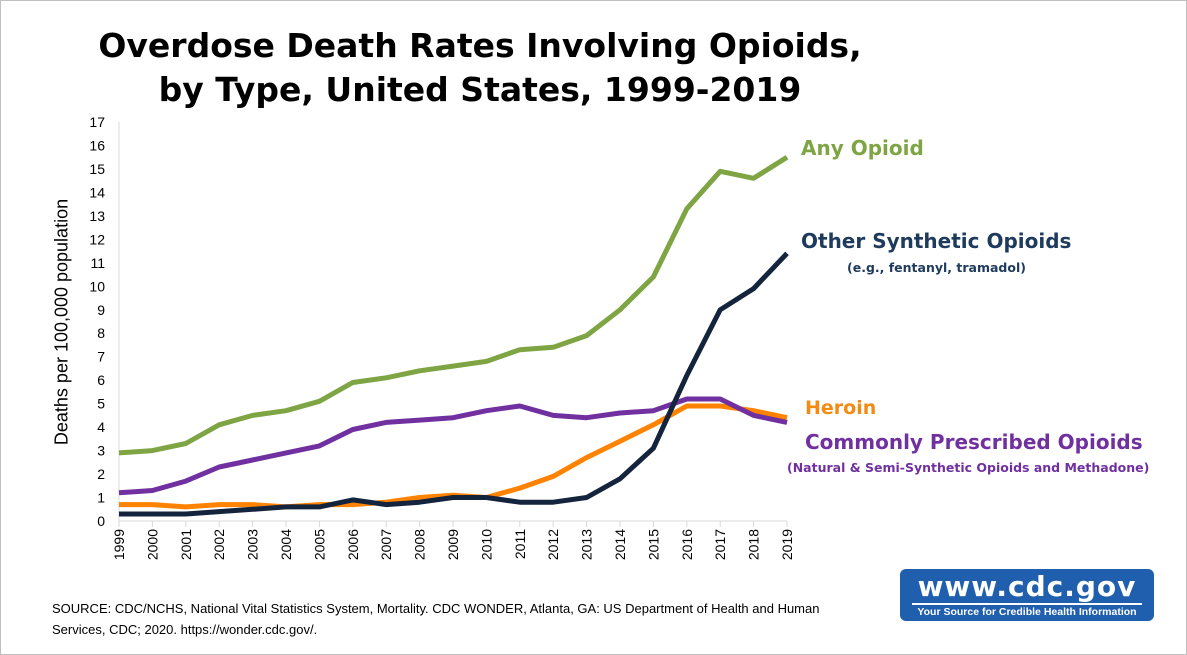 This screenshot has width=1187, height=655. I want to click on y-tick-label: 12, so click(97, 239).